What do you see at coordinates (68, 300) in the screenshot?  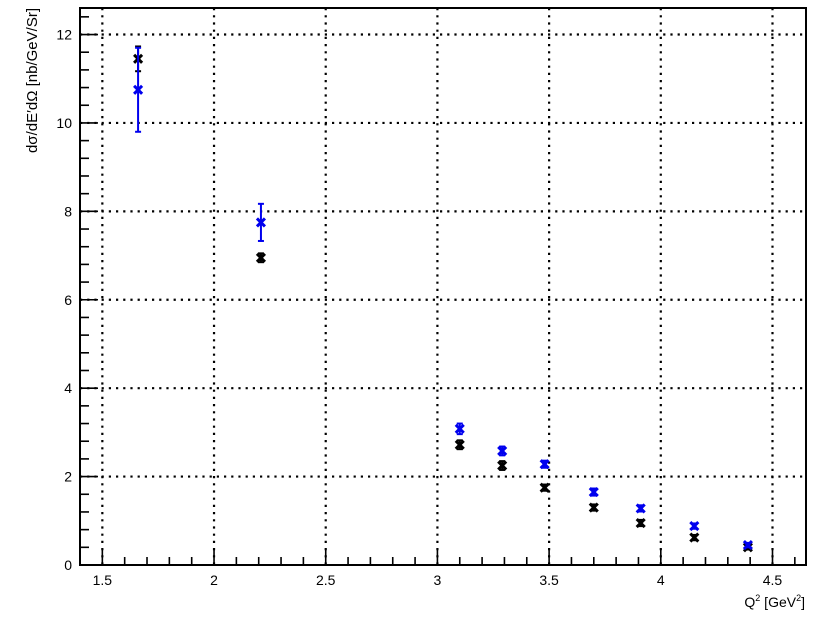 I see `y-tick-label: 6` at bounding box center [68, 300].